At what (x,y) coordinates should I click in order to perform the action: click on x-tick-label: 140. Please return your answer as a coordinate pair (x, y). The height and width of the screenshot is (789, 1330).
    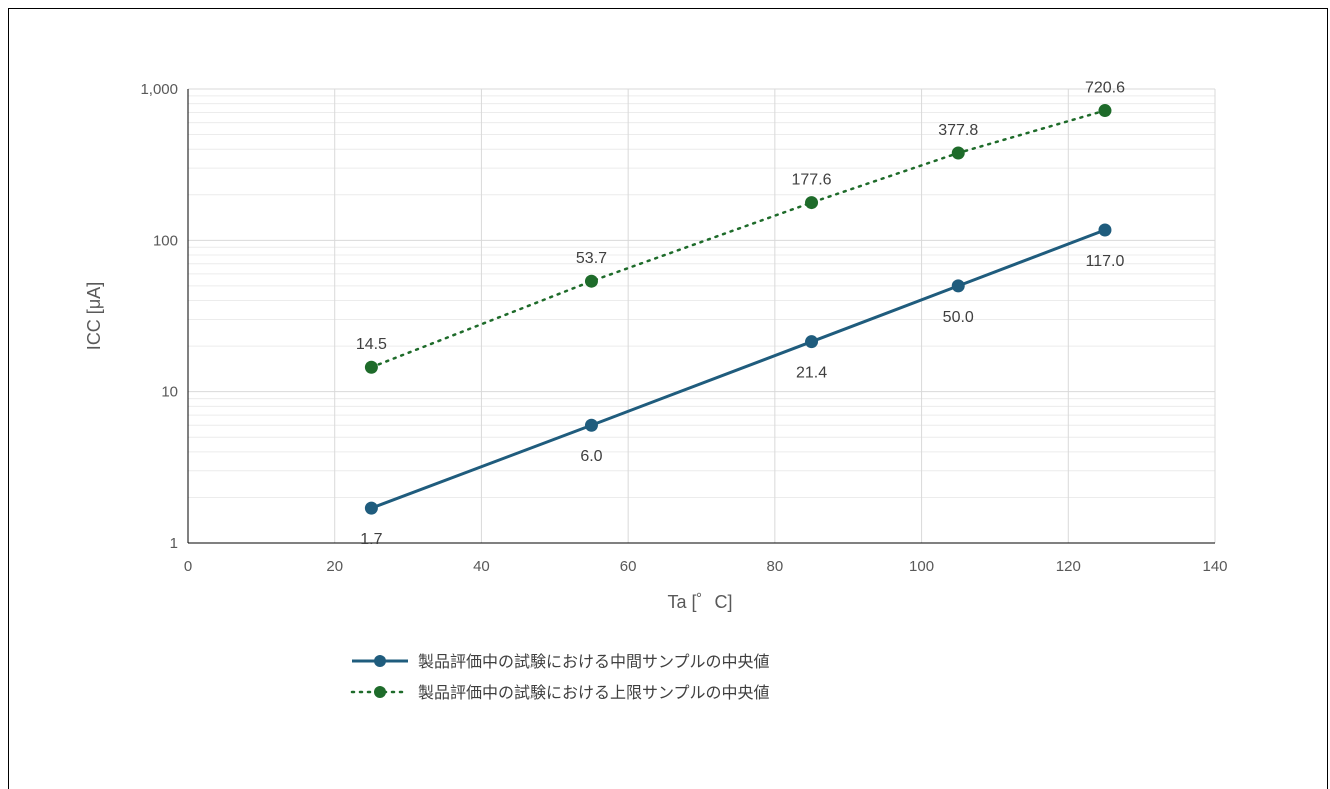
    Looking at the image, I should click on (1214, 566).